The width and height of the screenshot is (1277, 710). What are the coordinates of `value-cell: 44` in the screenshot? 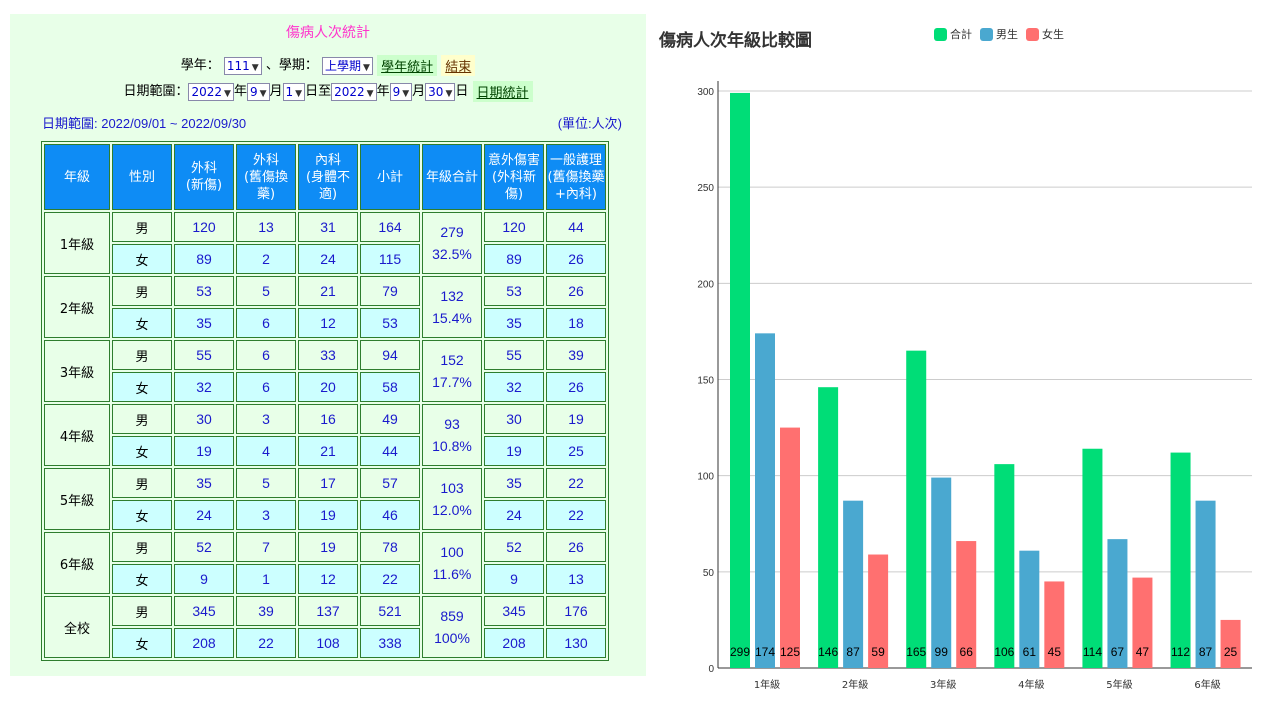 It's located at (576, 227).